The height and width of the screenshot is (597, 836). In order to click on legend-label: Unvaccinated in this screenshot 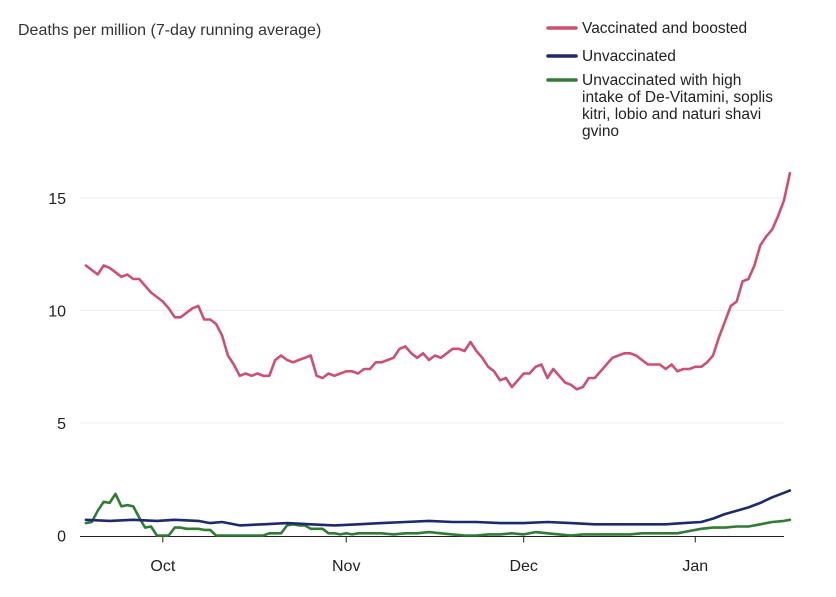, I will do `click(629, 56)`.